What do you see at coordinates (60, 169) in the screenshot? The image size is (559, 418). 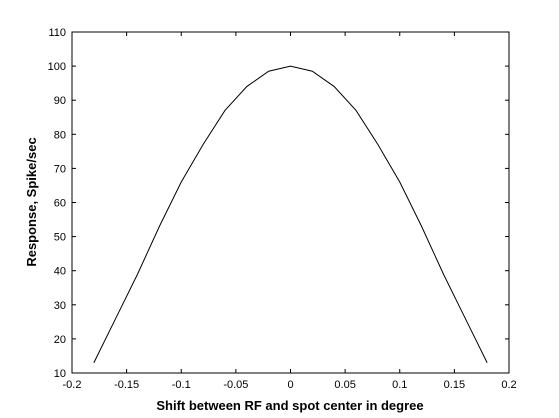 I see `y-tick-label: 70` at bounding box center [60, 169].